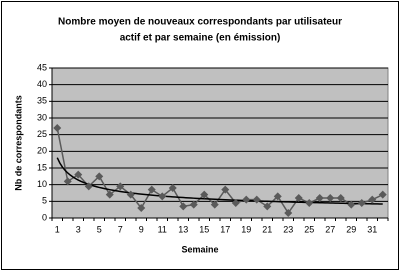 This screenshot has width=401, height=277. I want to click on y-tick-label: 30, so click(42, 117).